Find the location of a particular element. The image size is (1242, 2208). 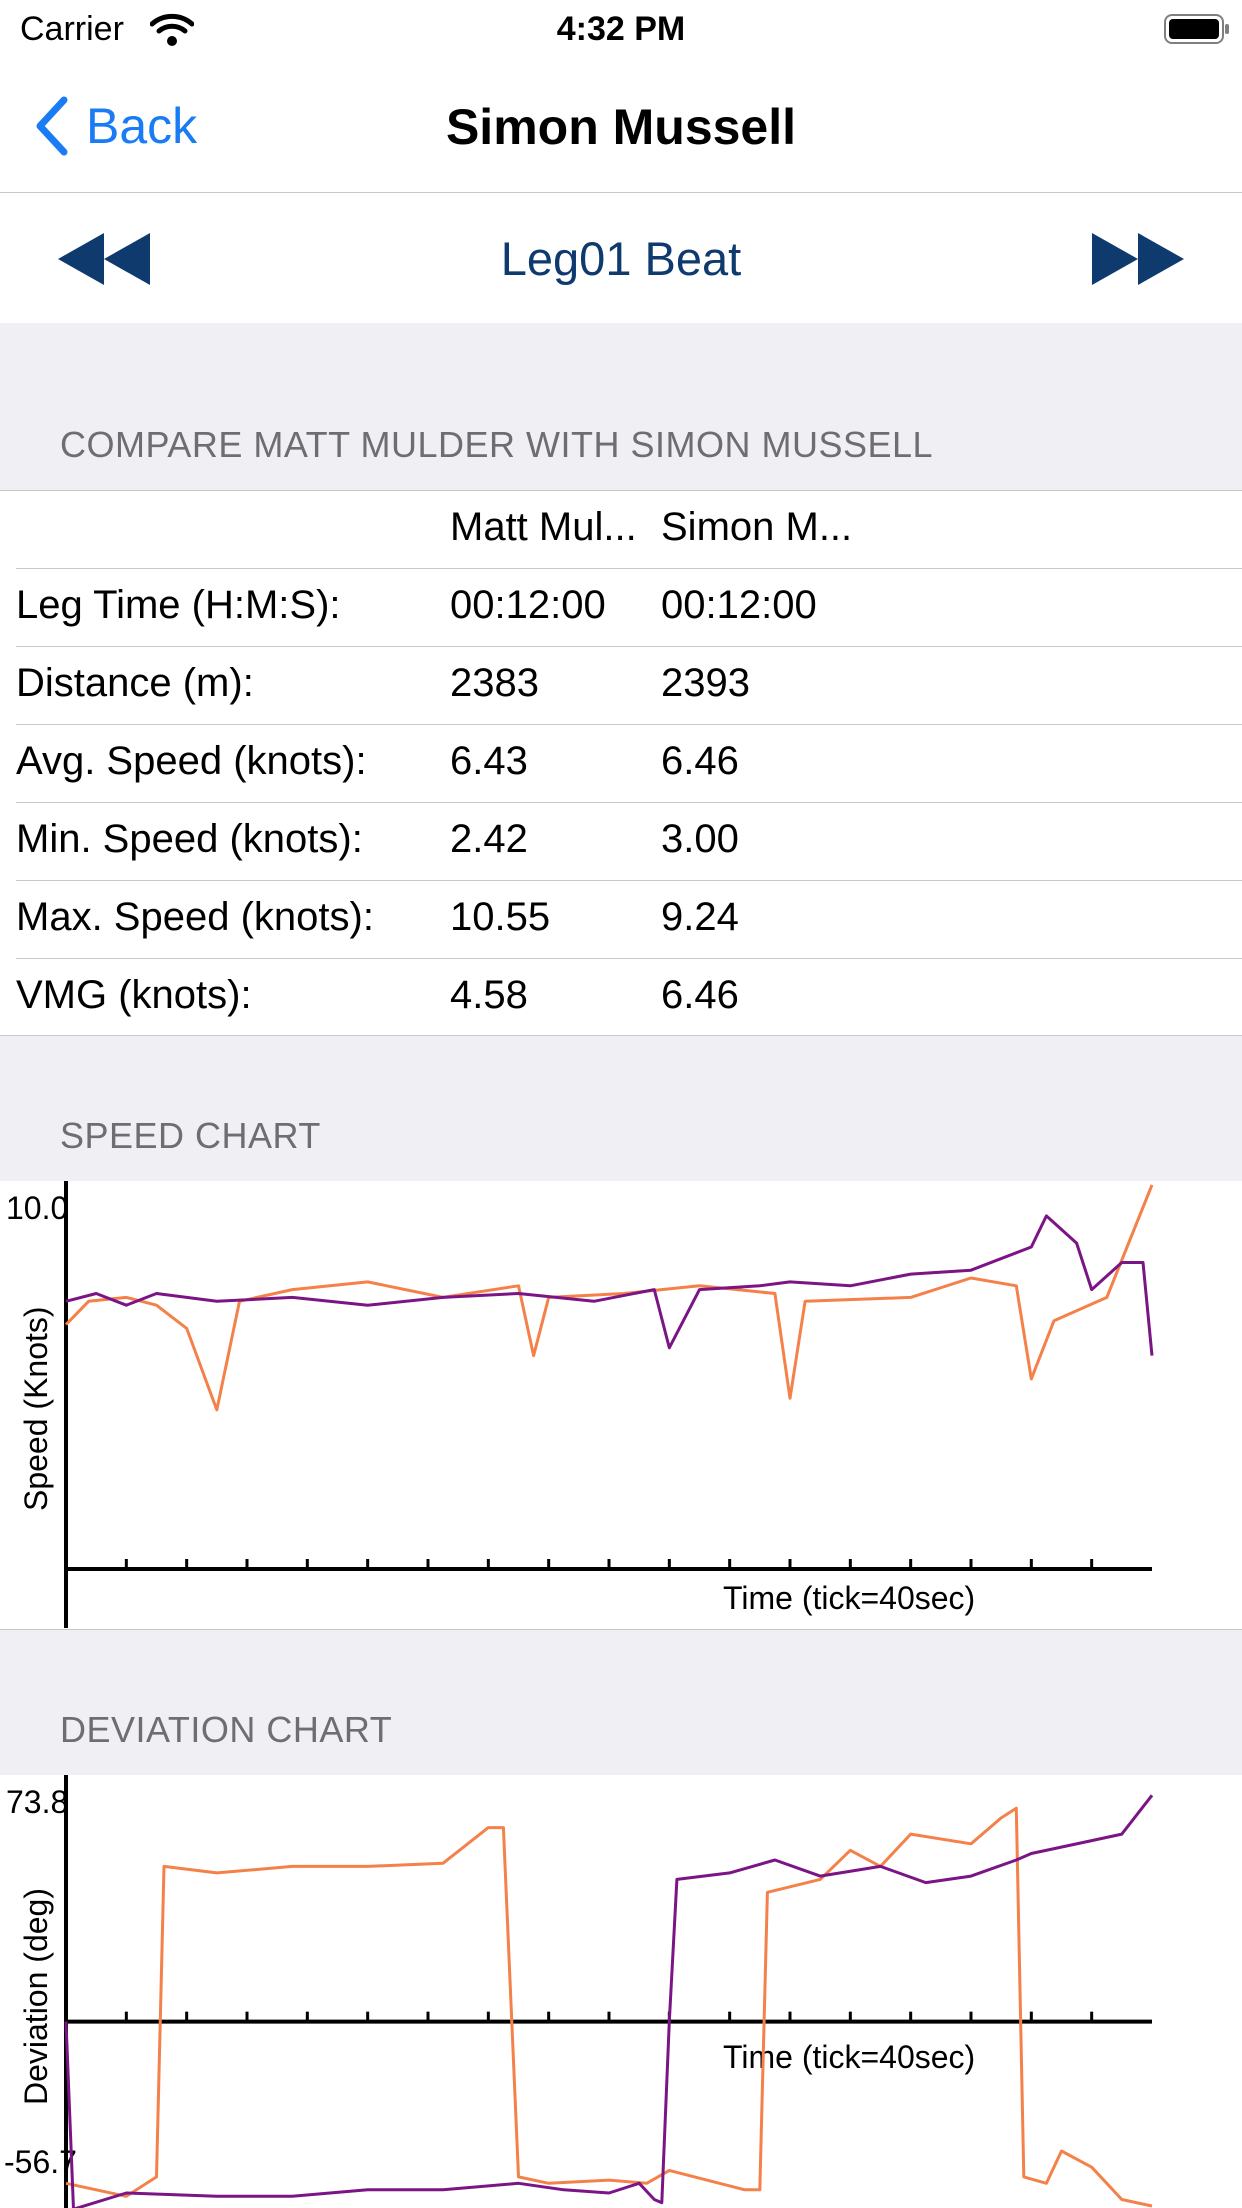

y-axis-label: Speed (Knots) is located at coordinates (36, 1408).